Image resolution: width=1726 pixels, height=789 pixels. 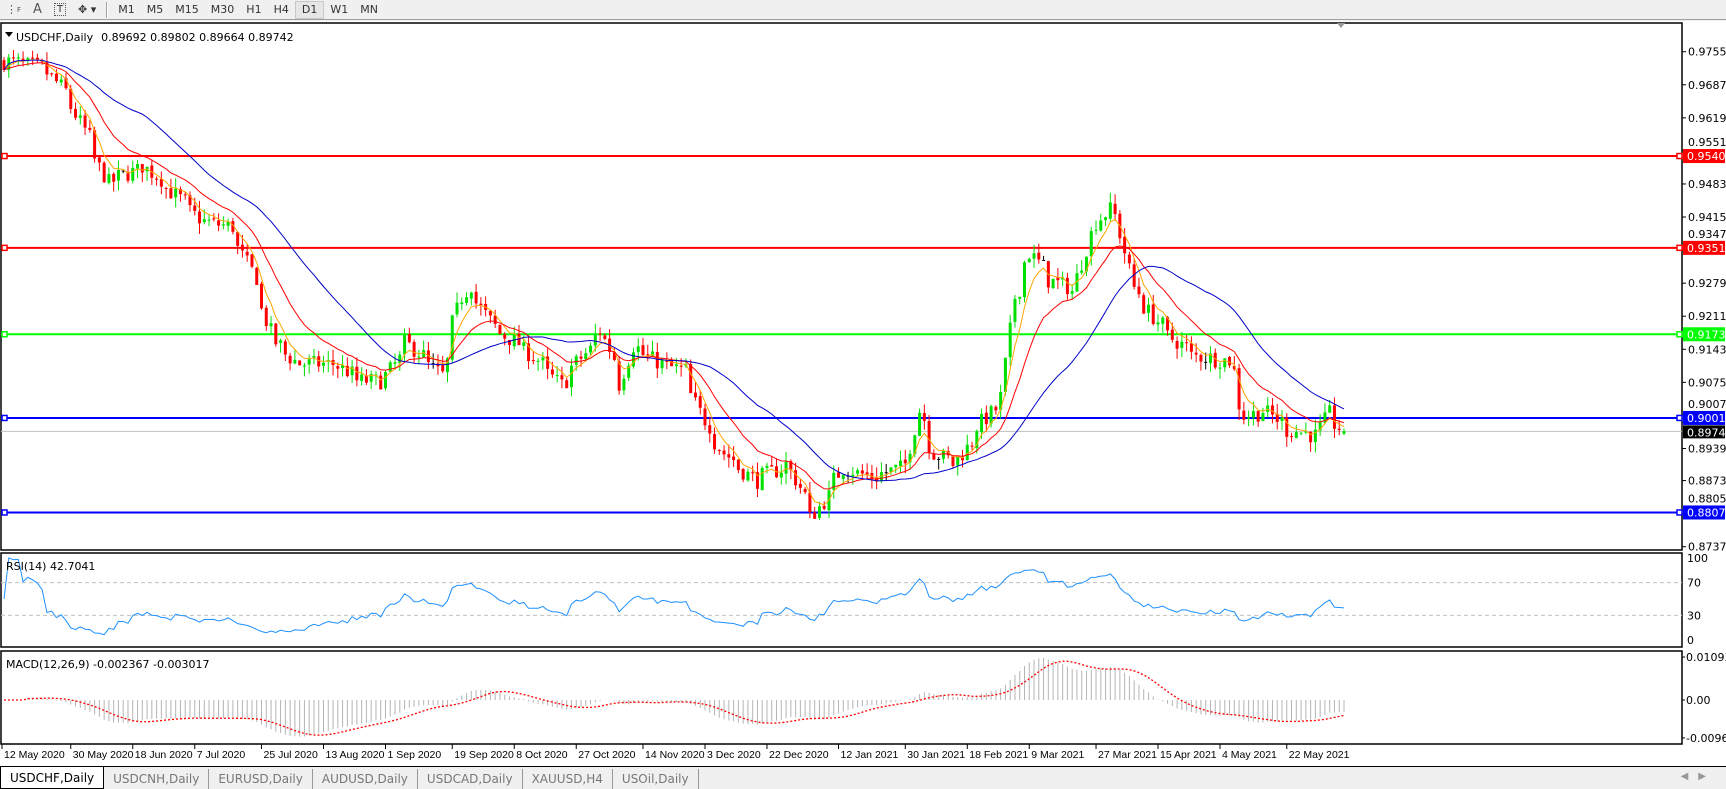 I want to click on chart-tab: USDCHF,Daily, so click(x=52, y=778).